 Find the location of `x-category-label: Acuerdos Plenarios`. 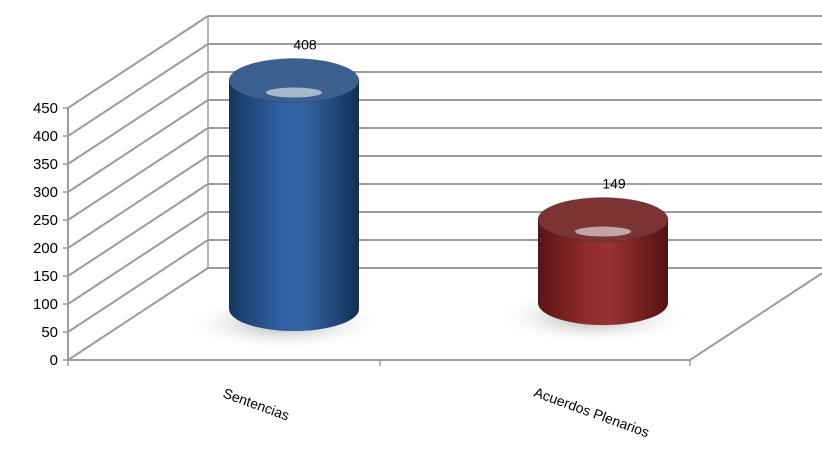

x-category-label: Acuerdos Plenarios is located at coordinates (592, 412).